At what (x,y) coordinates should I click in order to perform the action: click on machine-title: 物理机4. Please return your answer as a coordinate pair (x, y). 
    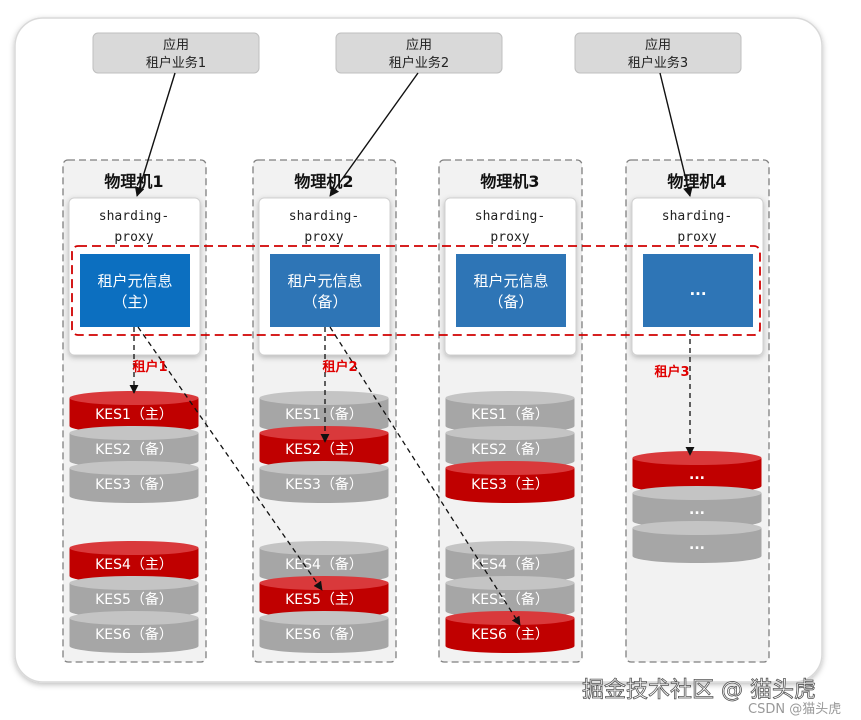
    Looking at the image, I should click on (696, 181).